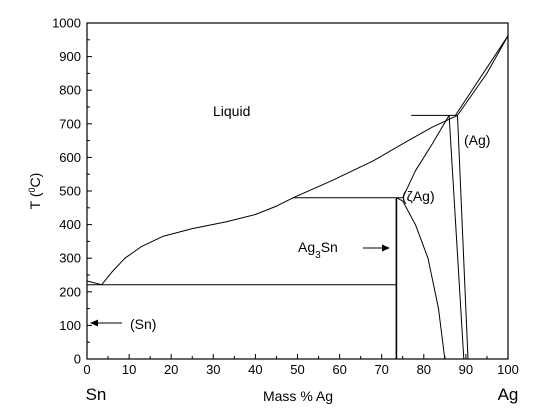 This screenshot has width=538, height=413. Describe the element at coordinates (106, 323) in the screenshot. I see `sn-arrow` at that location.